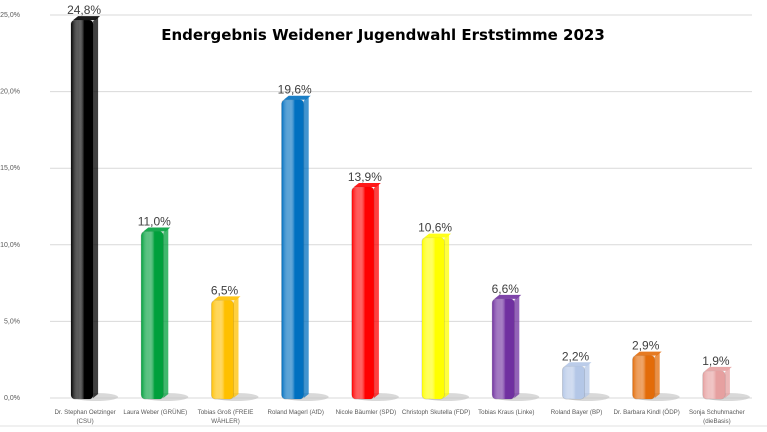 The width and height of the screenshot is (767, 432). I want to click on x-tick-label: Tobias Groß (FREIE, so click(226, 412).